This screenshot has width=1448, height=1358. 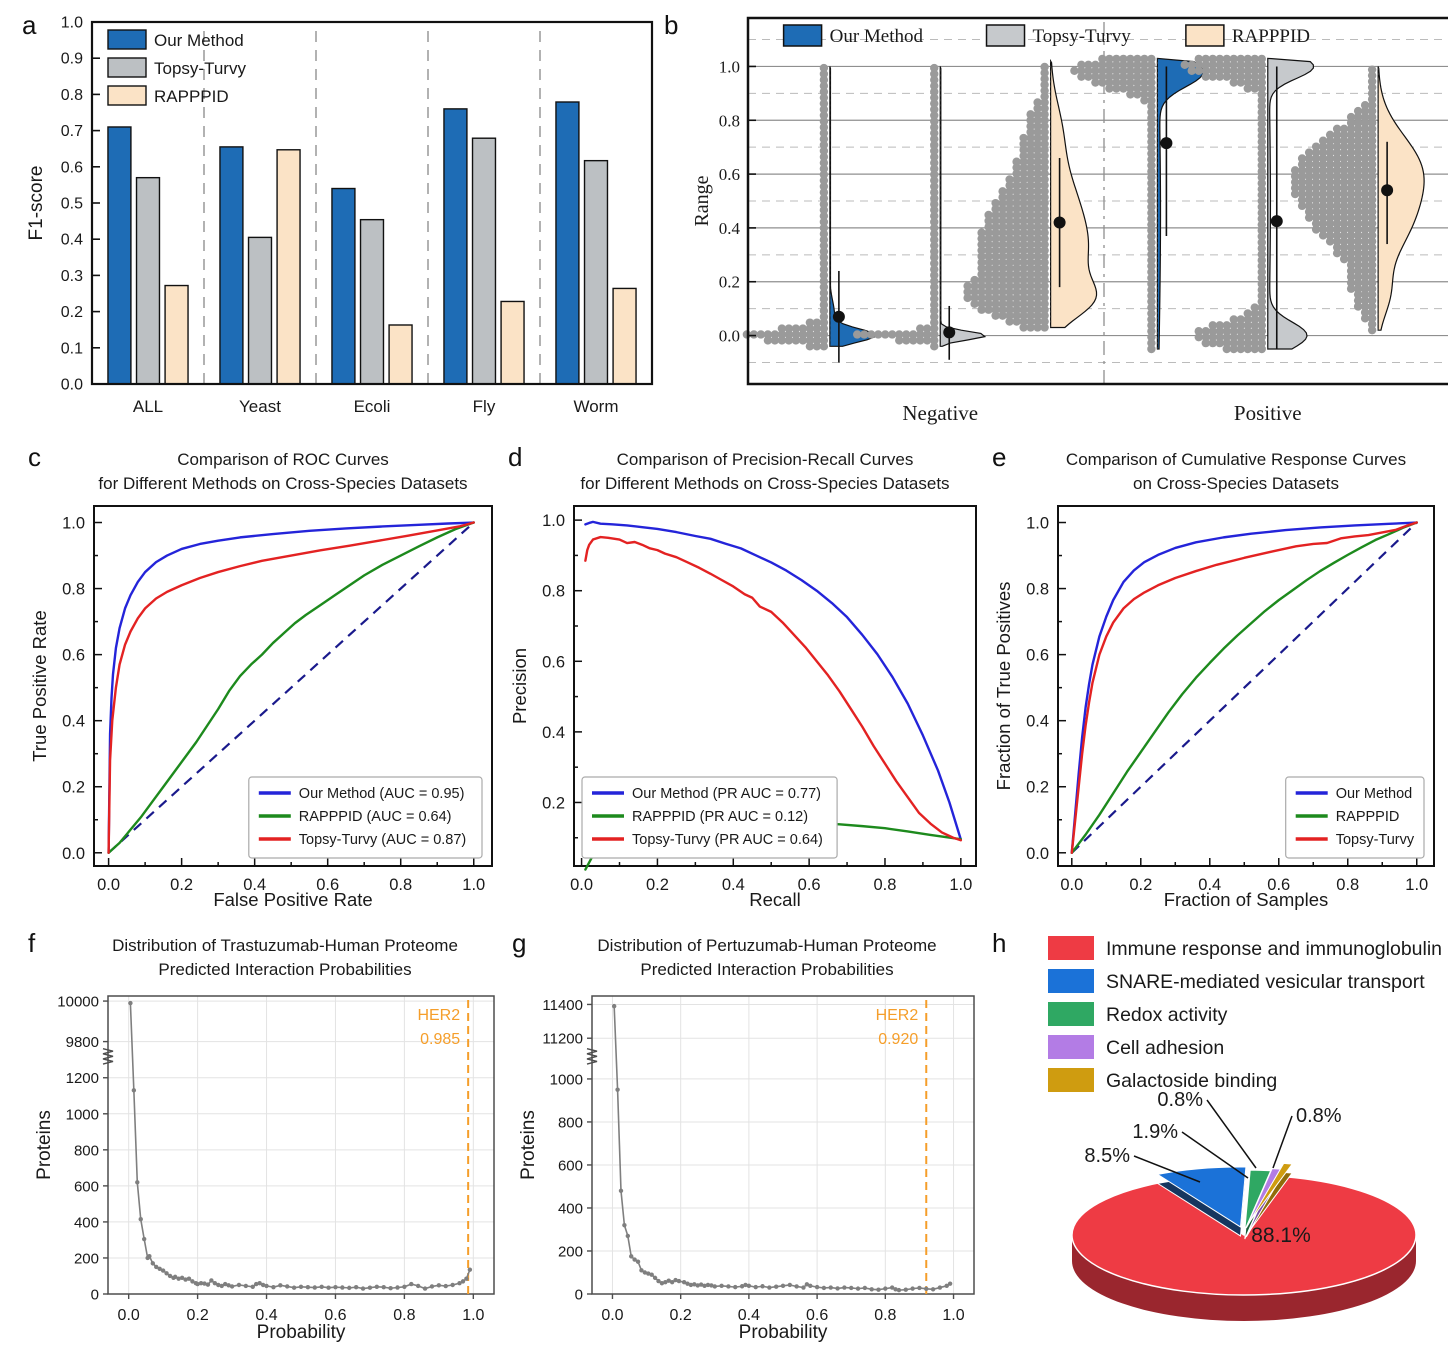 I want to click on svg-text: Yeast, so click(x=260, y=406).